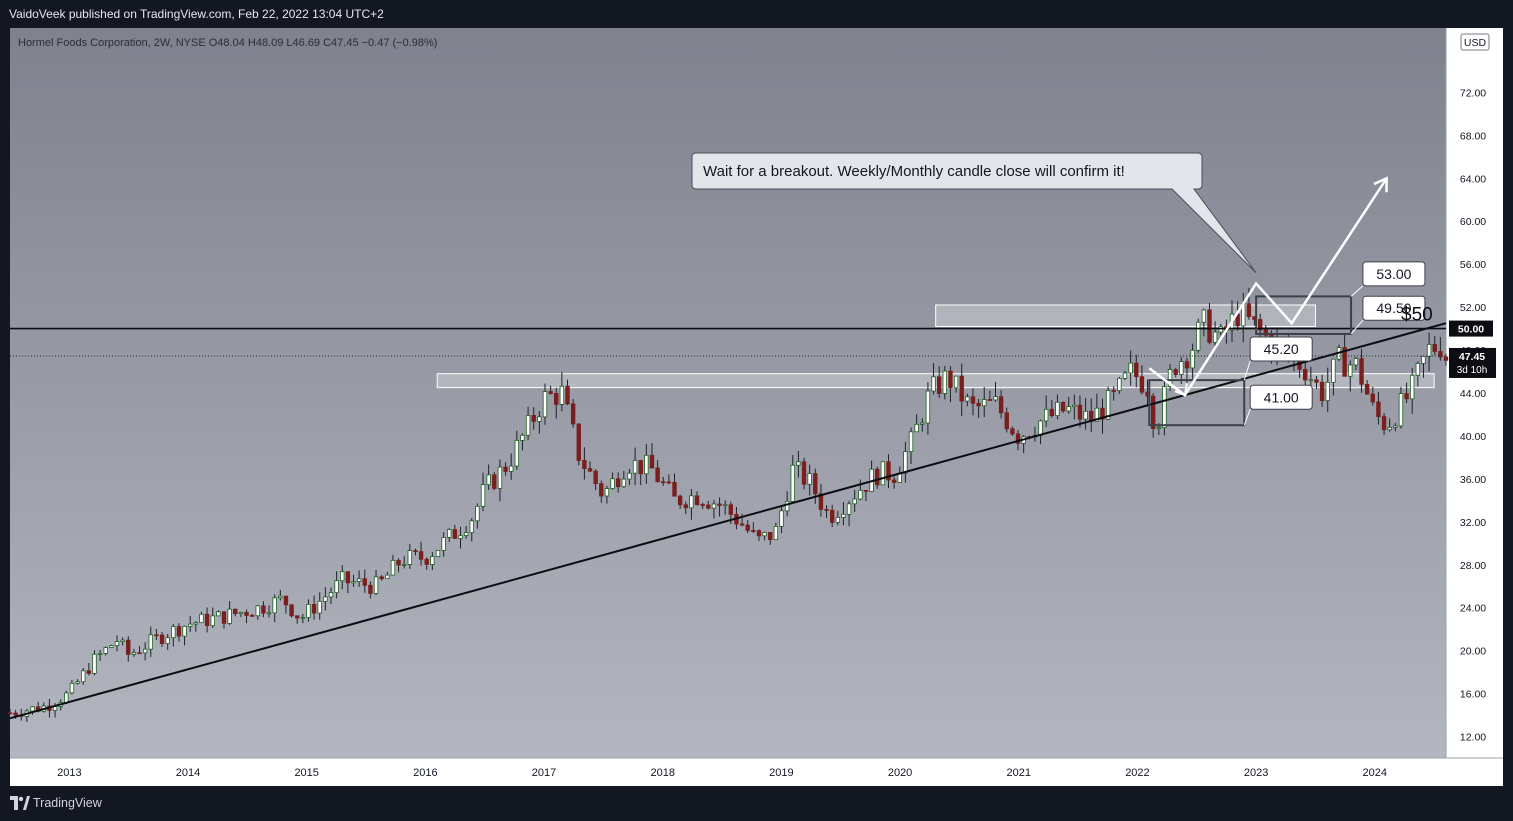 This screenshot has height=821, width=1513. Describe the element at coordinates (1473, 566) in the screenshot. I see `price-tick-label: 28.00` at that location.